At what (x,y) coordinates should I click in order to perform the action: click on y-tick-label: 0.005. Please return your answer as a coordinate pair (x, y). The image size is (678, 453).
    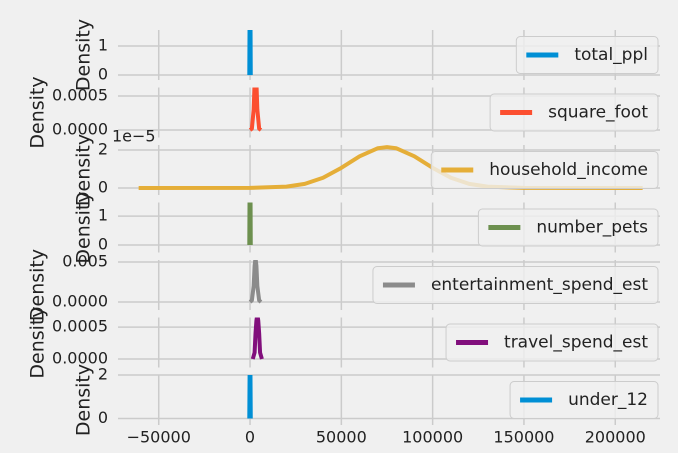
    Looking at the image, I should click on (85, 261).